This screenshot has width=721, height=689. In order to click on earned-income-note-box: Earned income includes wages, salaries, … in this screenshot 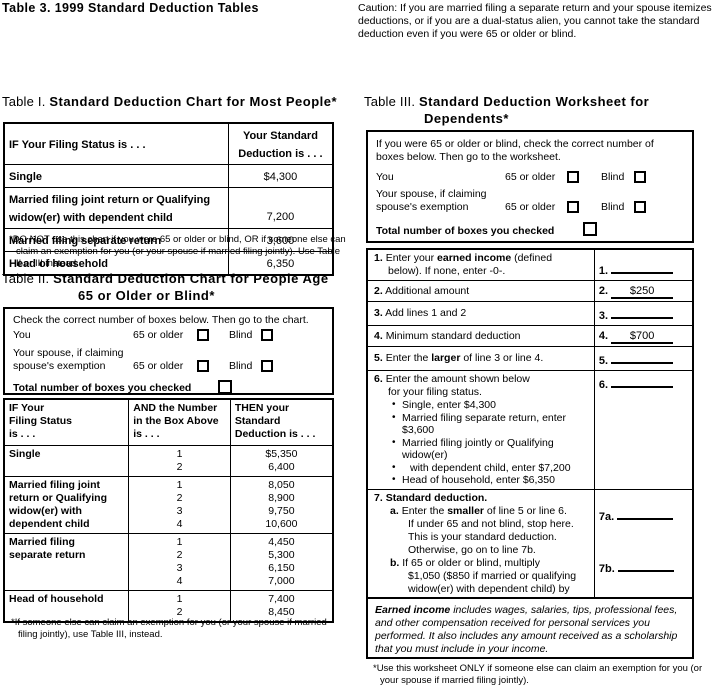, I will do `click(530, 628)`.